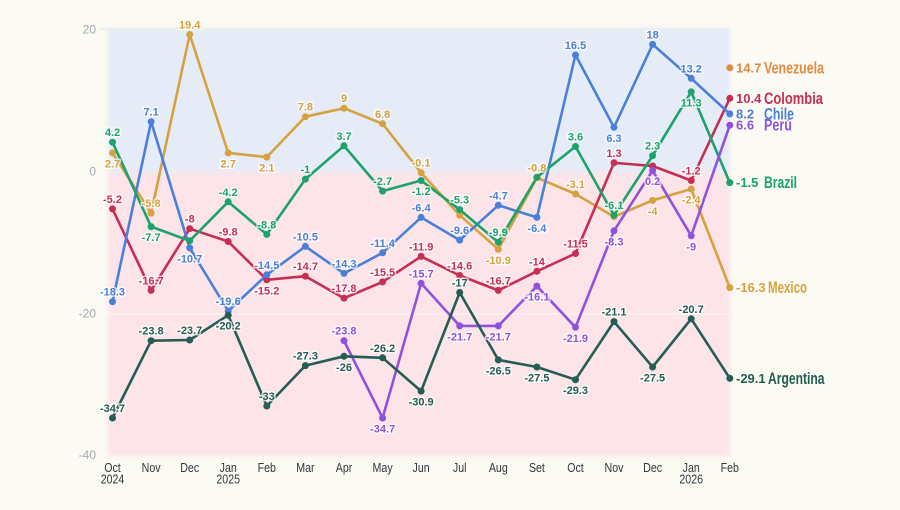 The width and height of the screenshot is (900, 510). I want to click on svg-text: Set, so click(537, 468).